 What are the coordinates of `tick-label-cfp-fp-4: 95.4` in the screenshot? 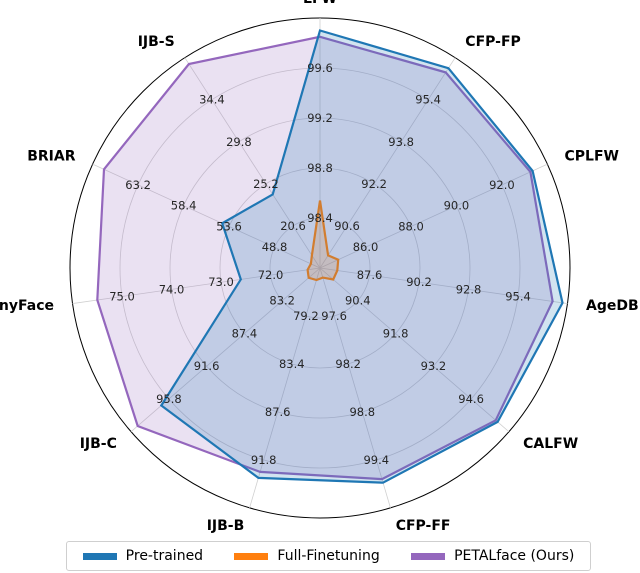 It's located at (428, 100).